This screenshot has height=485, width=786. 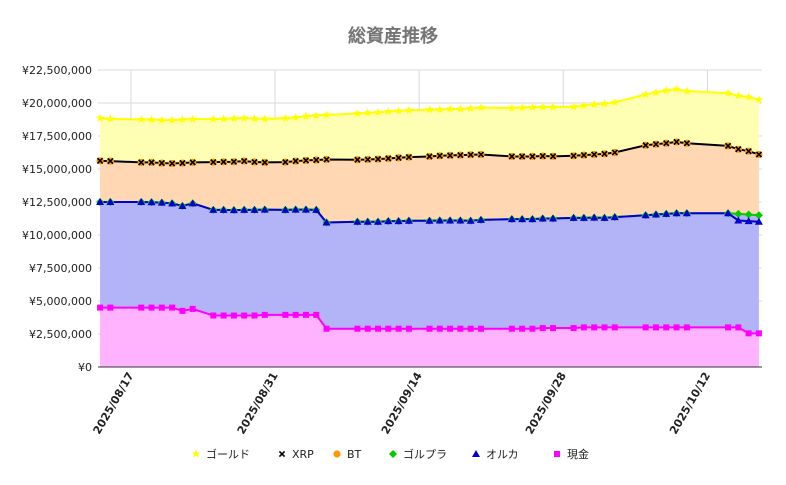 I want to click on legend-label: BT, so click(x=354, y=454).